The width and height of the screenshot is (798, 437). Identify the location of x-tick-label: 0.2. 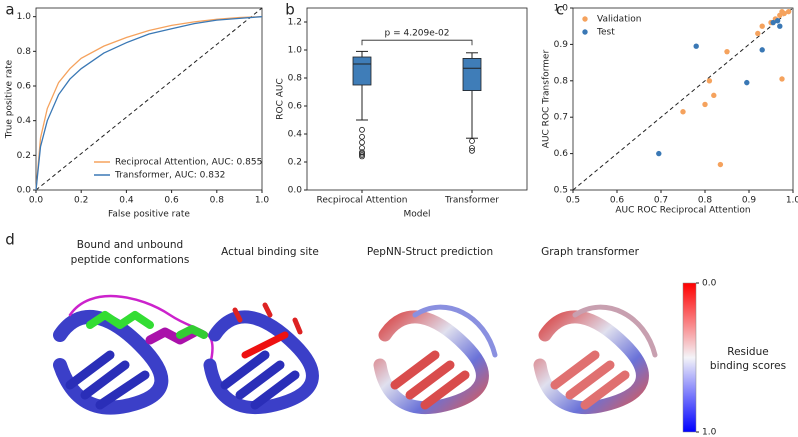
(81, 201).